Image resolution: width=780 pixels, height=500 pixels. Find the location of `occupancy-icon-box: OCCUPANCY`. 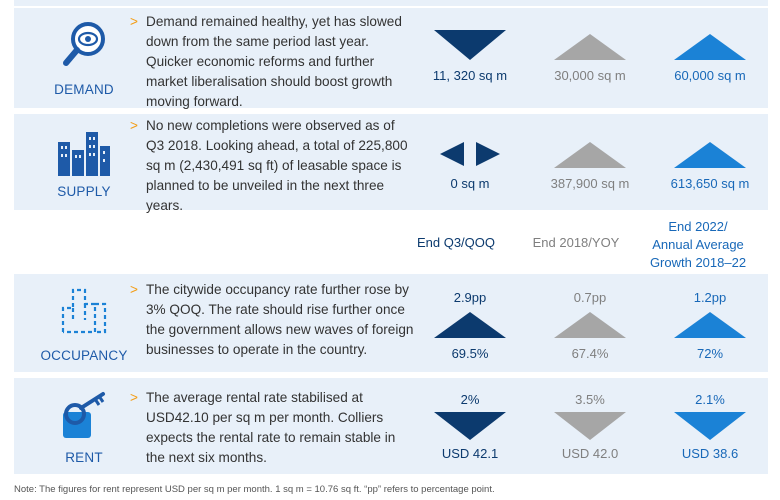

occupancy-icon-box: OCCUPANCY is located at coordinates (84, 323).